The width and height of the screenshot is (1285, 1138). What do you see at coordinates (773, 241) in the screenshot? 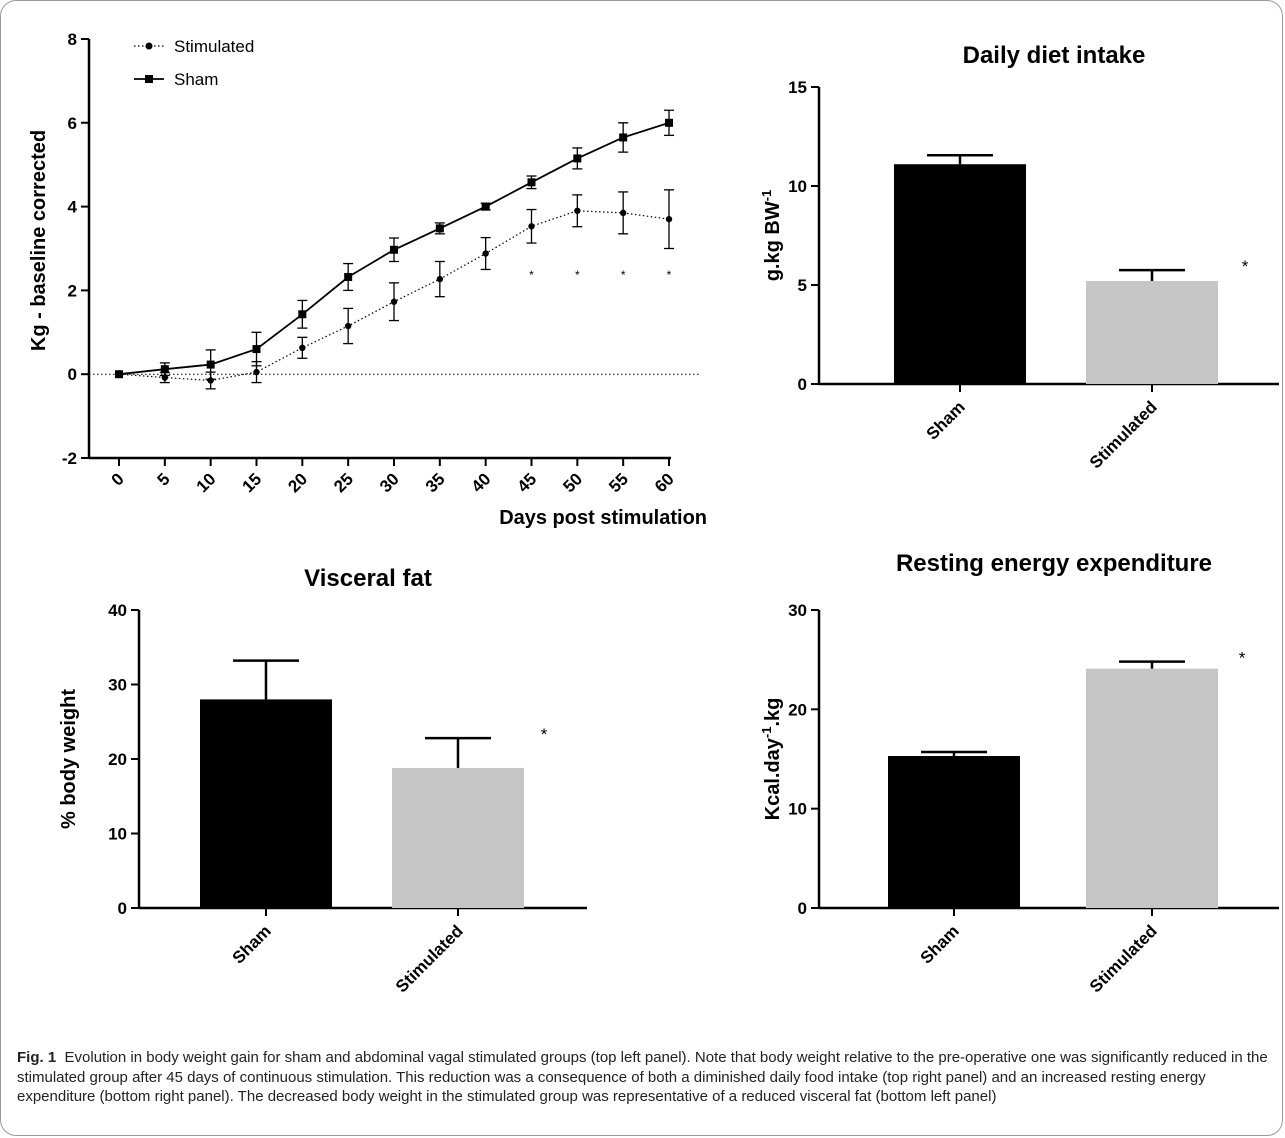
I see `y-axis-label-text: g.kg BW` at bounding box center [773, 241].